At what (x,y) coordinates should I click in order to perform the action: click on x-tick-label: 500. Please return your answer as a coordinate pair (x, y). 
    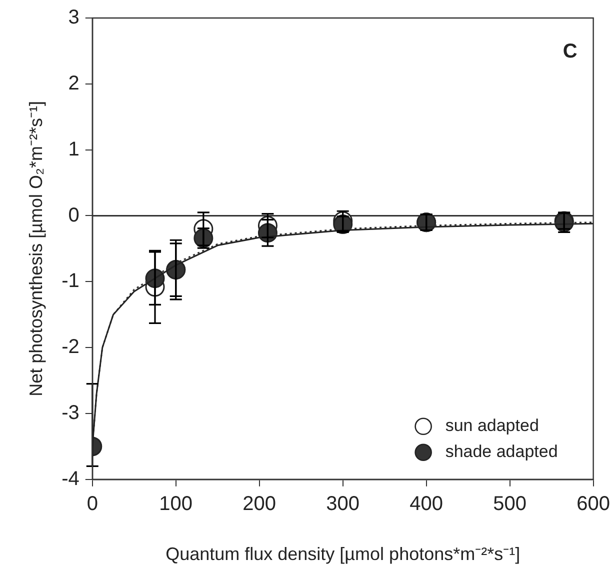
    Looking at the image, I should click on (510, 503).